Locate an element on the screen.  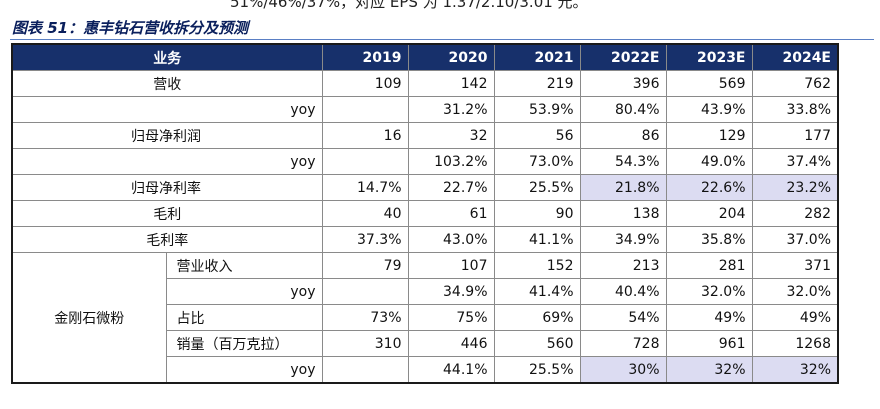
table-row: 毛利 40 61 90 138 204 282 is located at coordinates (425, 213).